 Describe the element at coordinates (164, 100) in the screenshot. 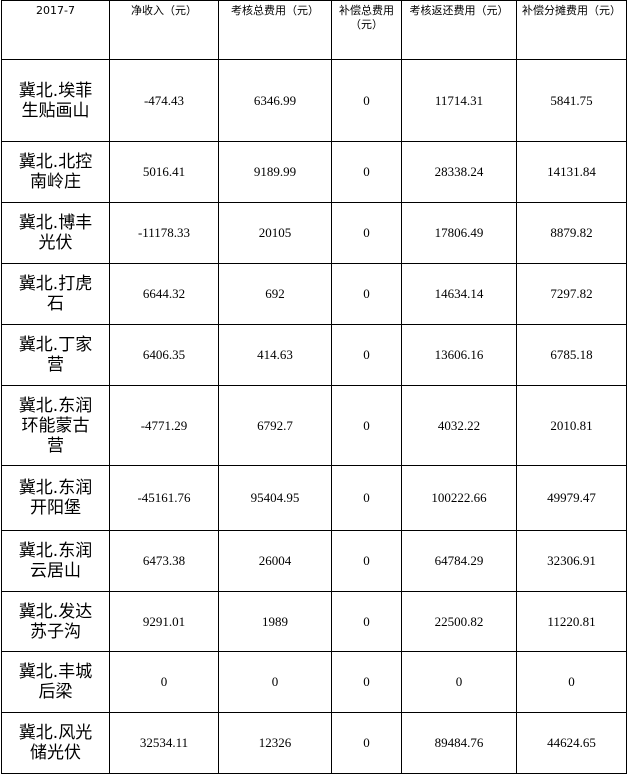

I see `value-cell: -474.43` at that location.